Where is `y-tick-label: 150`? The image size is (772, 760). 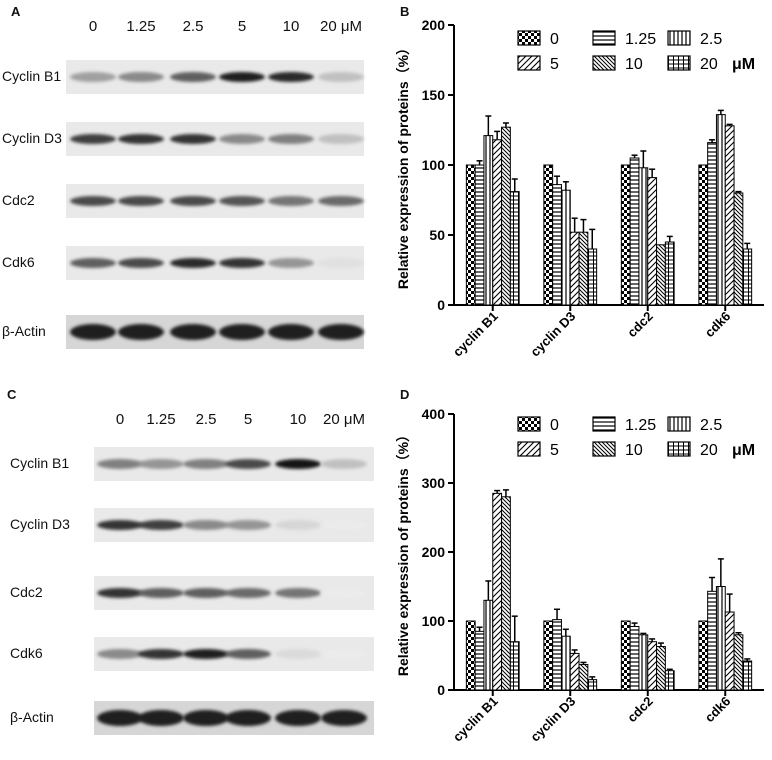
y-tick-label: 150 is located at coordinates (434, 95).